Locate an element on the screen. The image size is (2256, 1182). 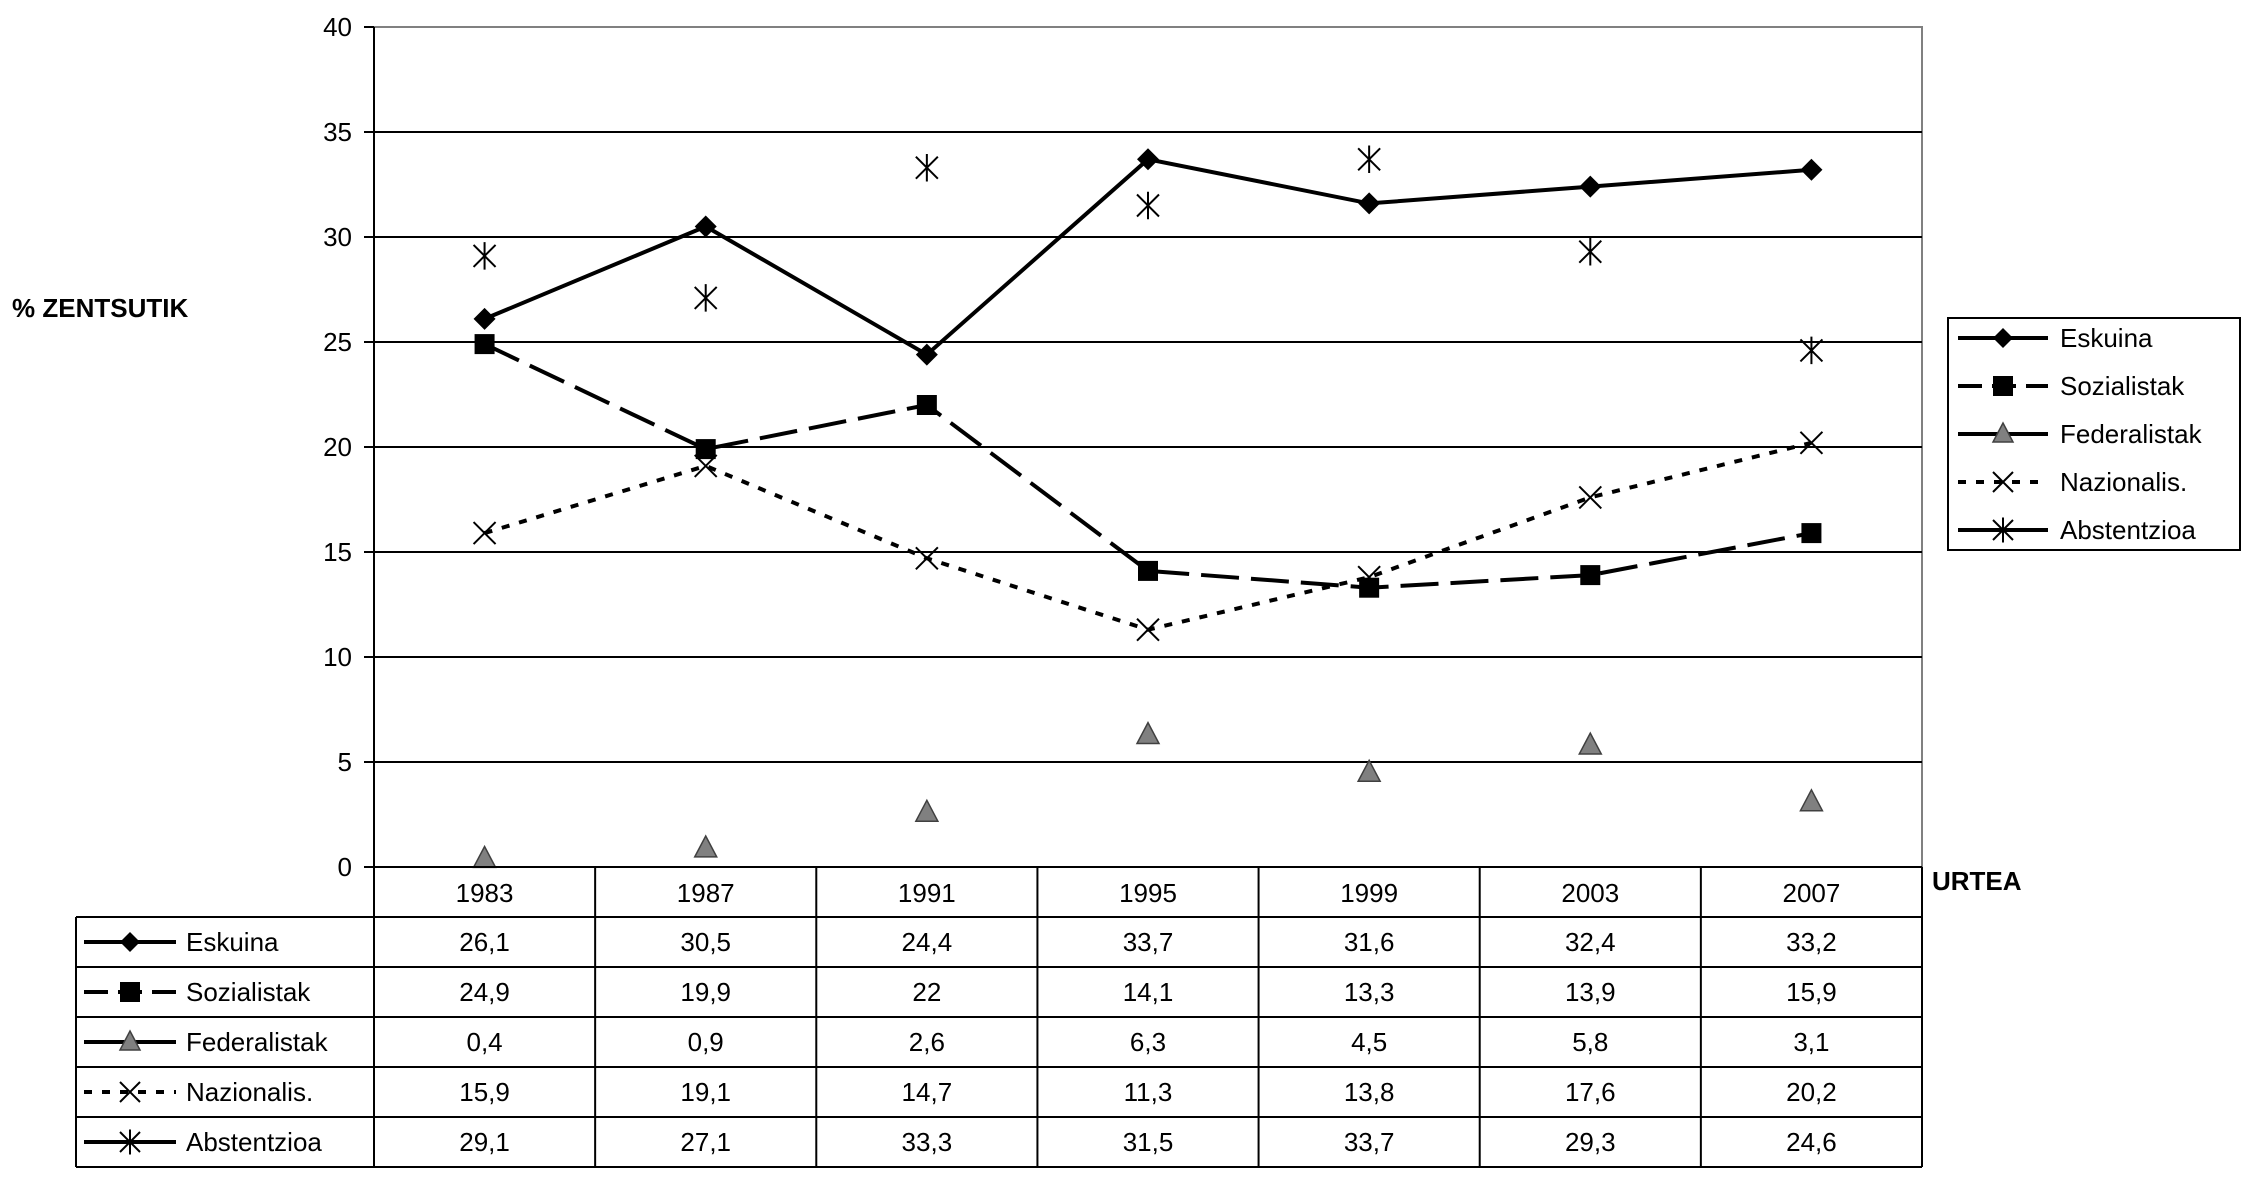
x-tick-label: 1991 is located at coordinates (927, 893).